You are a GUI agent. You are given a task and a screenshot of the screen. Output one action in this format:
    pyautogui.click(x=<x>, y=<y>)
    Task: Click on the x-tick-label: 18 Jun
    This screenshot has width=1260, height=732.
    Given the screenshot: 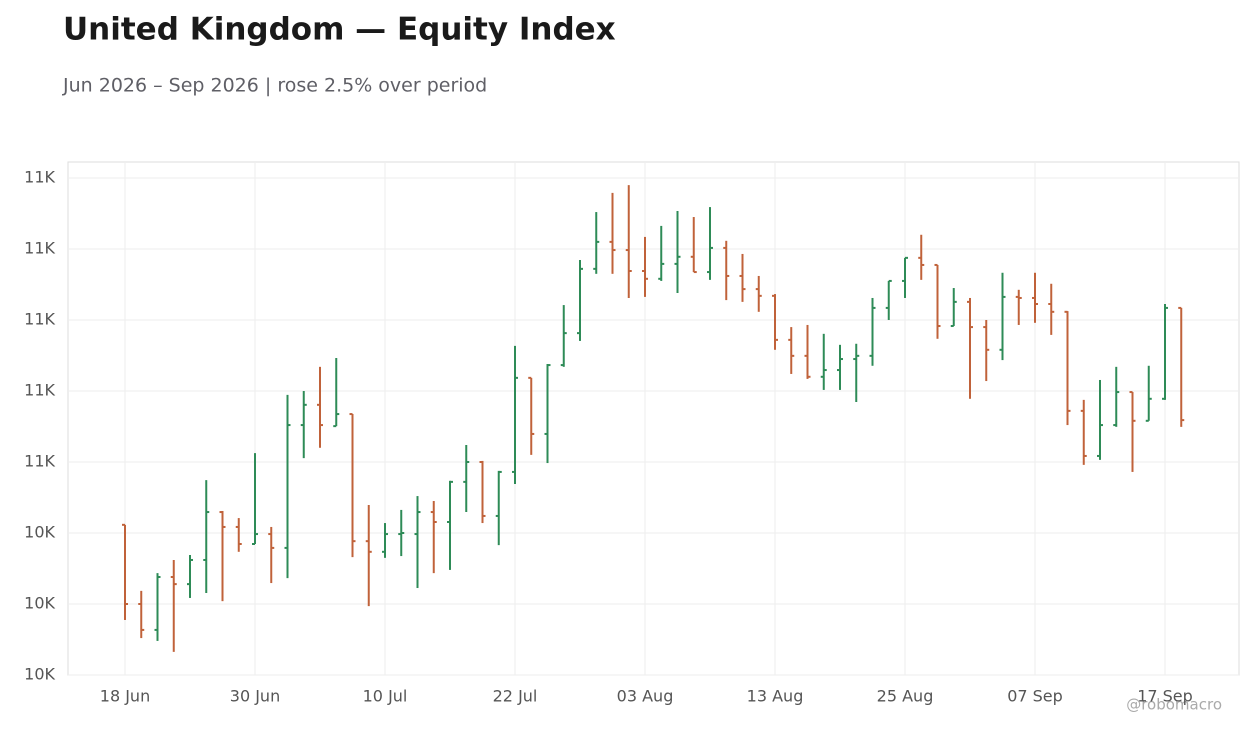 What is the action you would take?
    pyautogui.click(x=125, y=696)
    